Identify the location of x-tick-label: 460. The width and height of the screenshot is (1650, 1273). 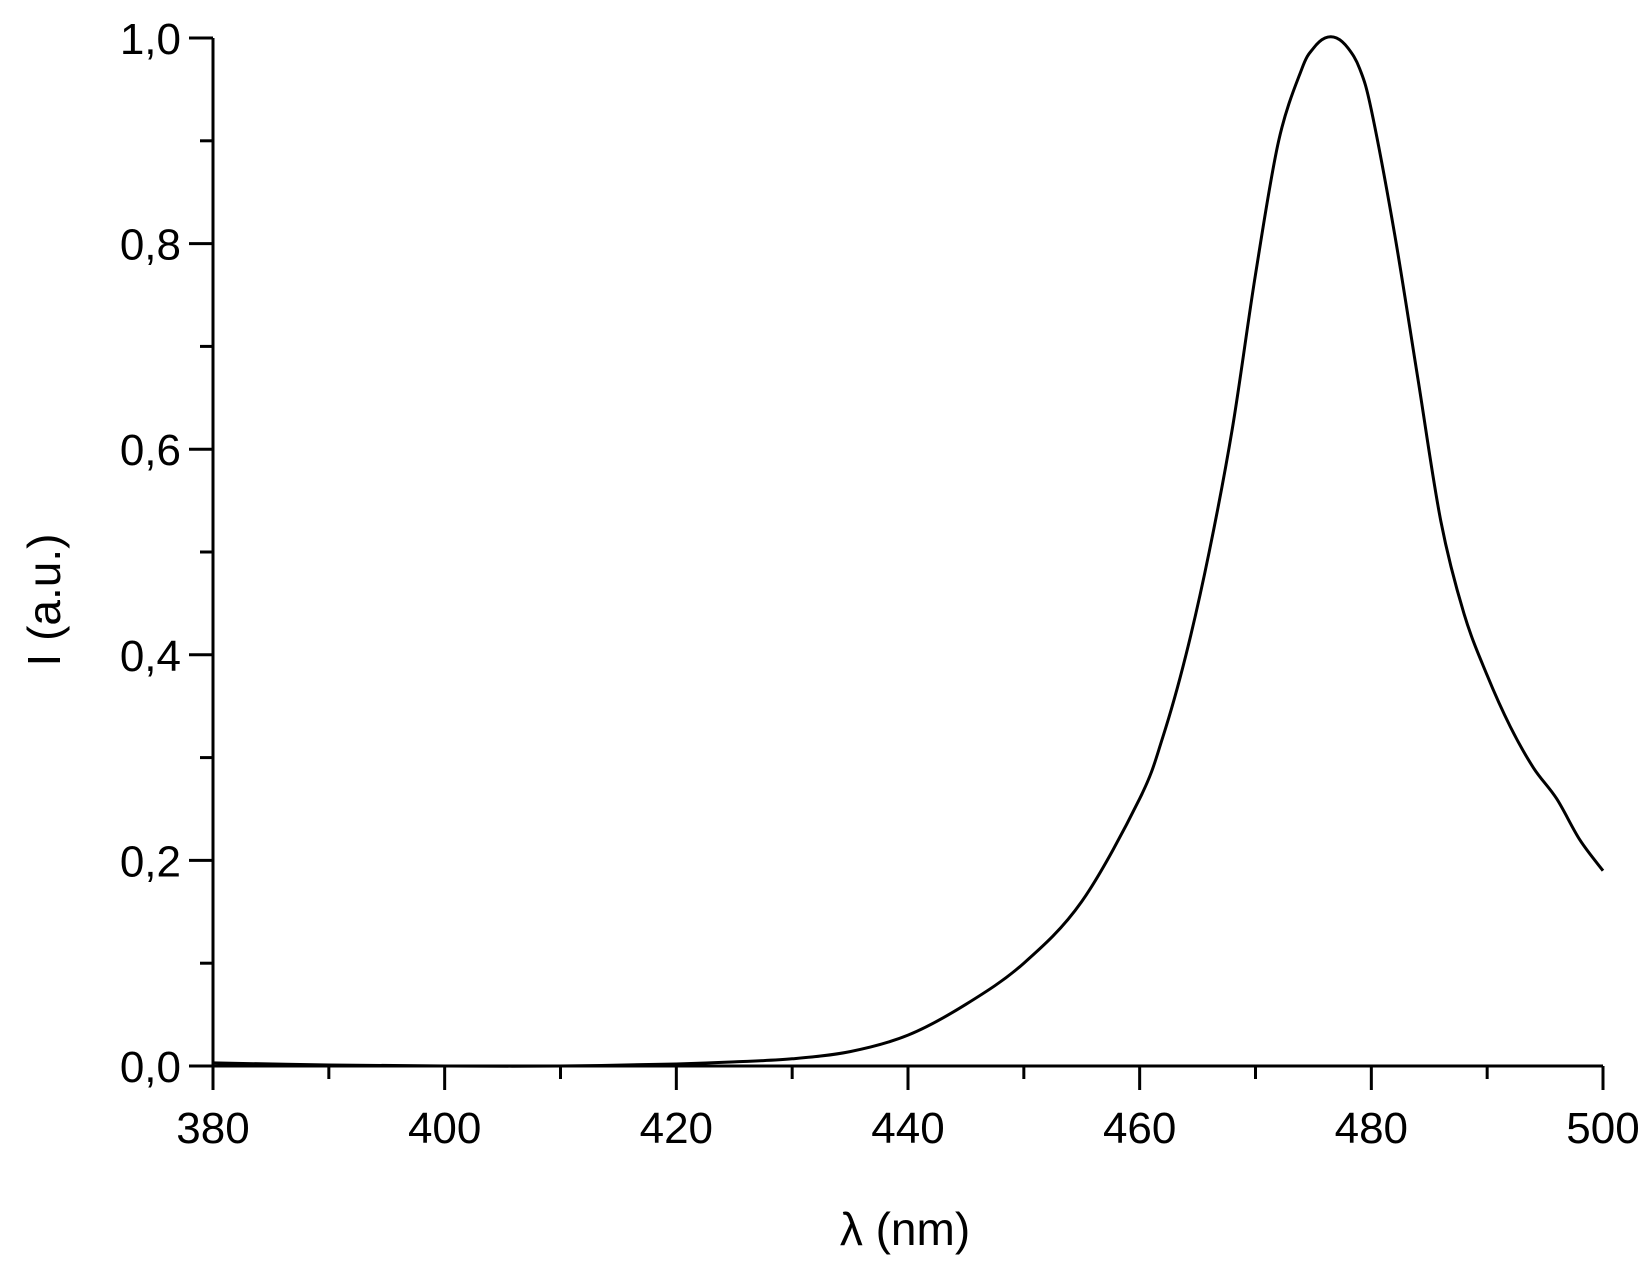
(1139, 1128).